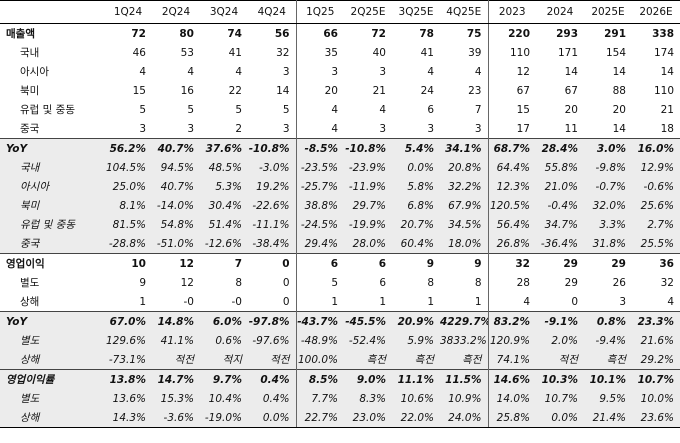 The width and height of the screenshot is (680, 443). I want to click on cell: 11.5%, so click(464, 379).